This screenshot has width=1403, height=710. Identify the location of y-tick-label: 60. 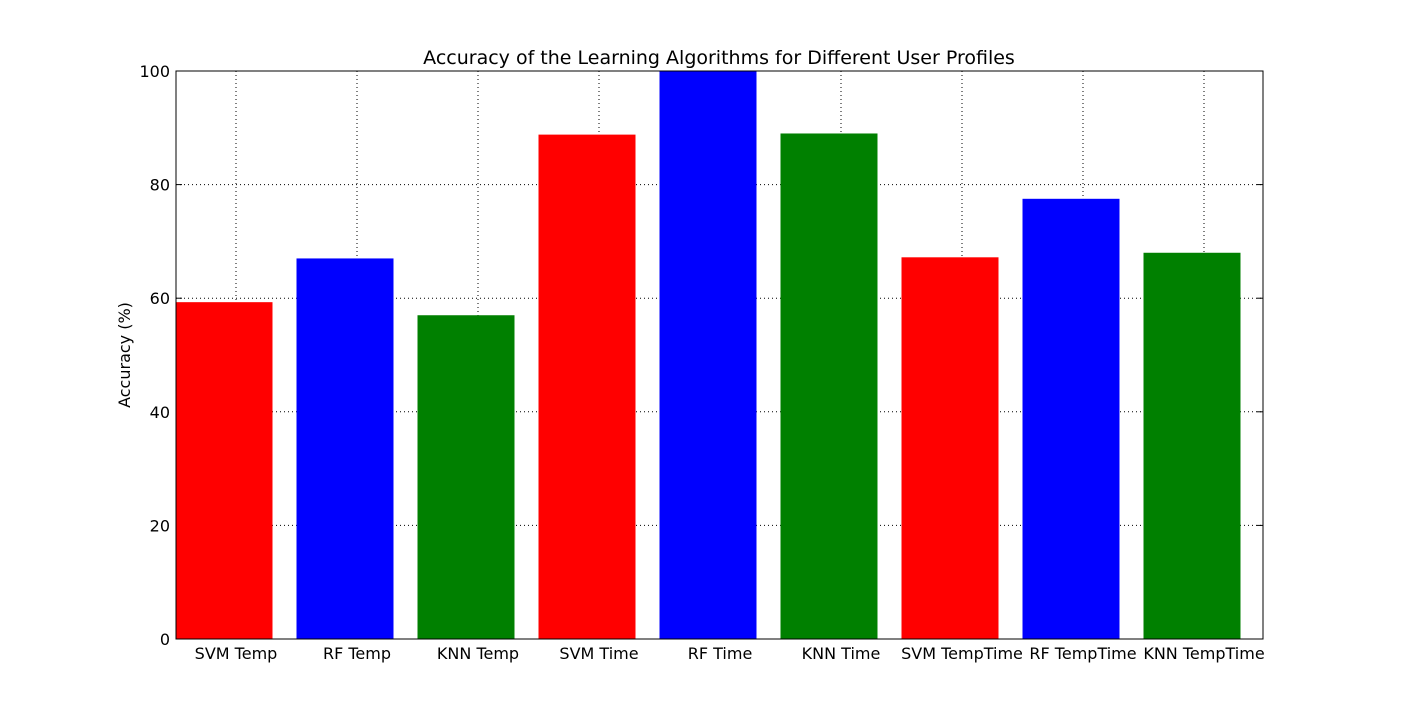
(160, 298).